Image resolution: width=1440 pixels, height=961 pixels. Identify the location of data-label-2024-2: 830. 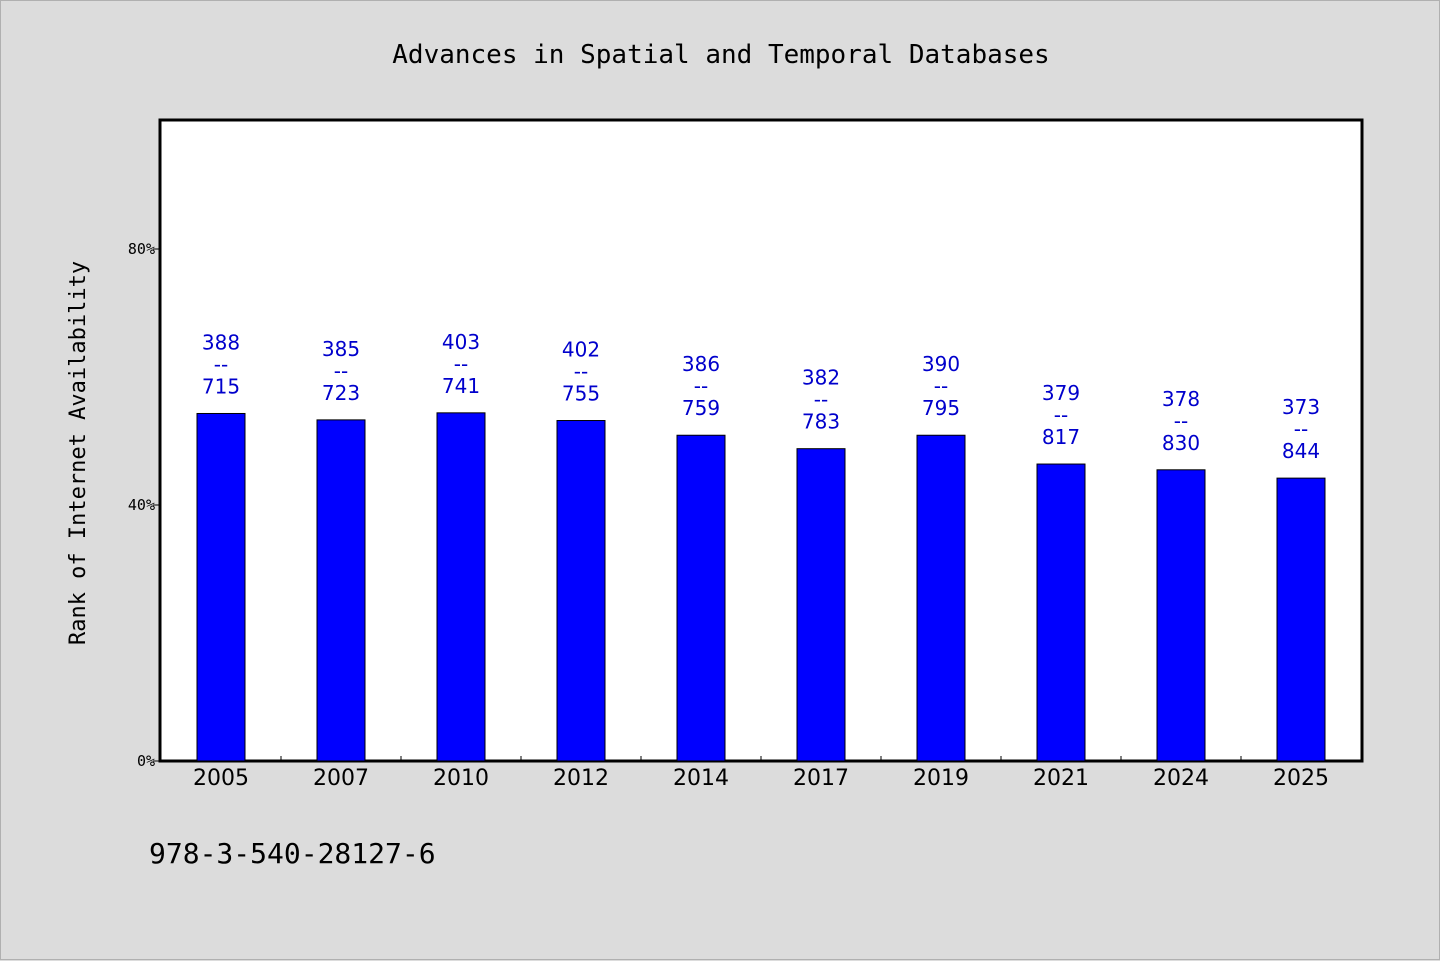
(1181, 443).